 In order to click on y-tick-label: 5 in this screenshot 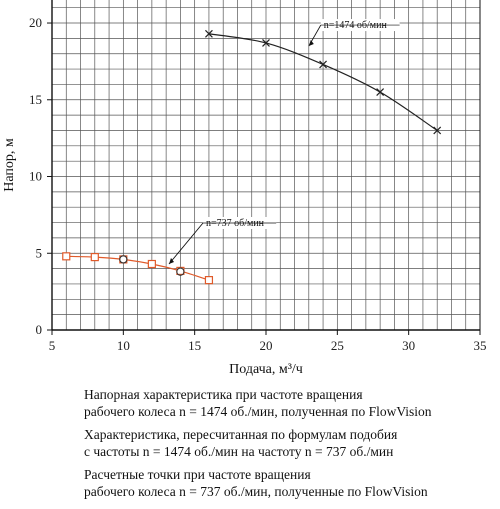, I will do `click(39, 252)`.